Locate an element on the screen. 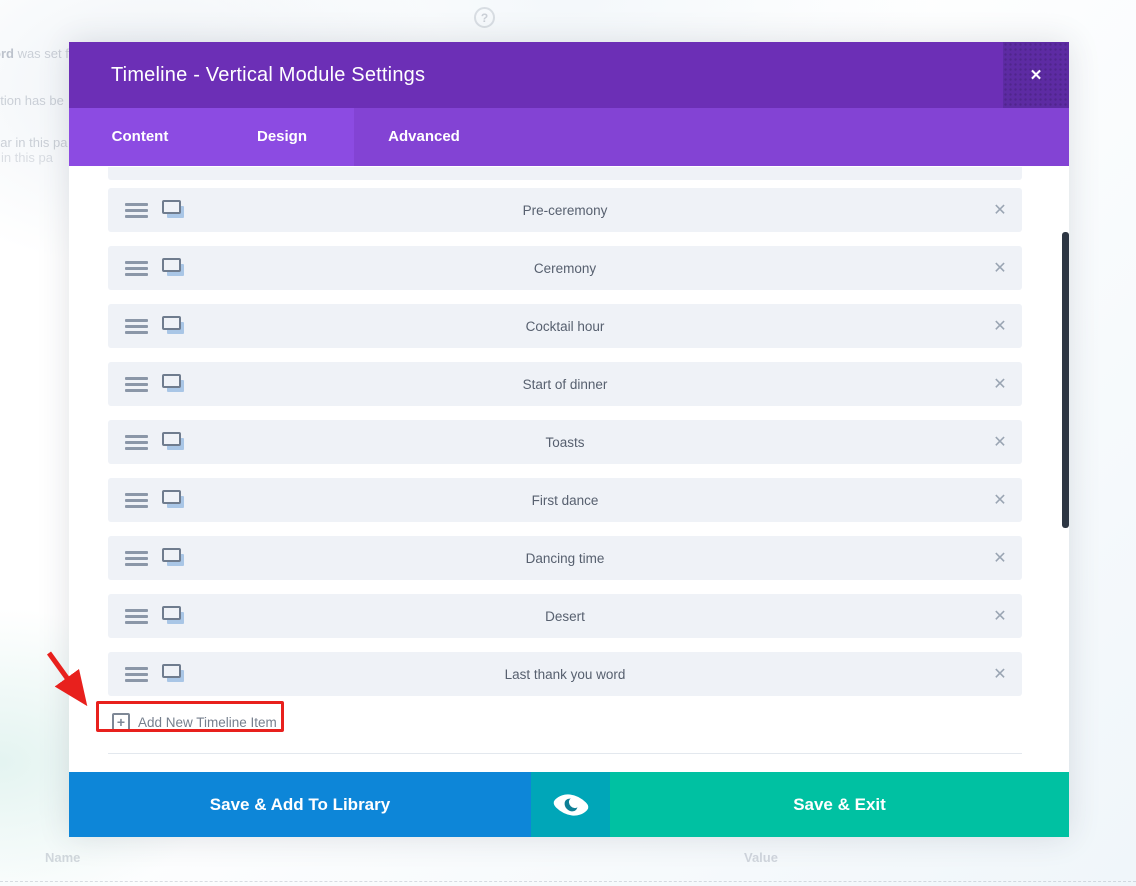 Image resolution: width=1136 pixels, height=886 pixels. help-icon: ? is located at coordinates (484, 17).